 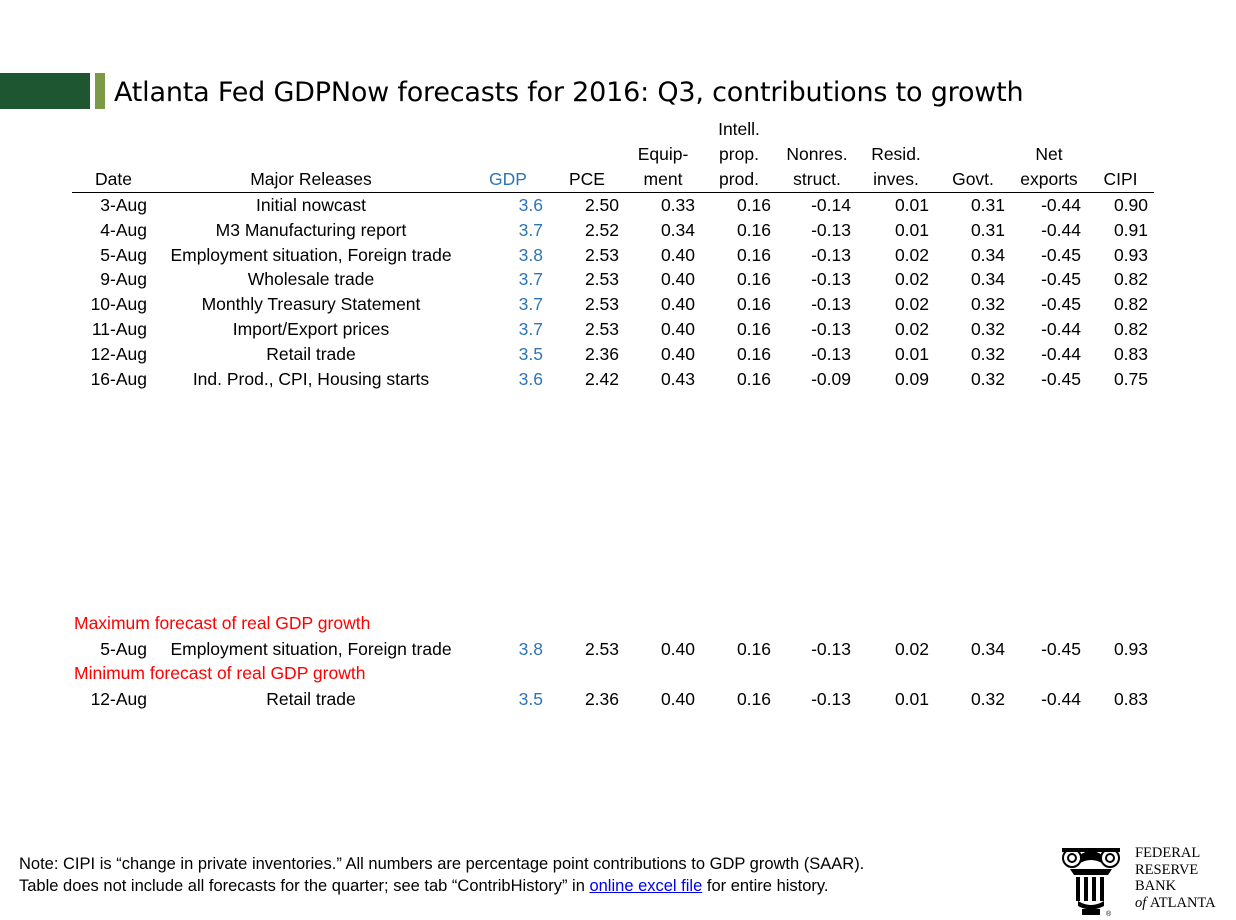 What do you see at coordinates (1049, 180) in the screenshot?
I see `header-netexp-line-3: exports` at bounding box center [1049, 180].